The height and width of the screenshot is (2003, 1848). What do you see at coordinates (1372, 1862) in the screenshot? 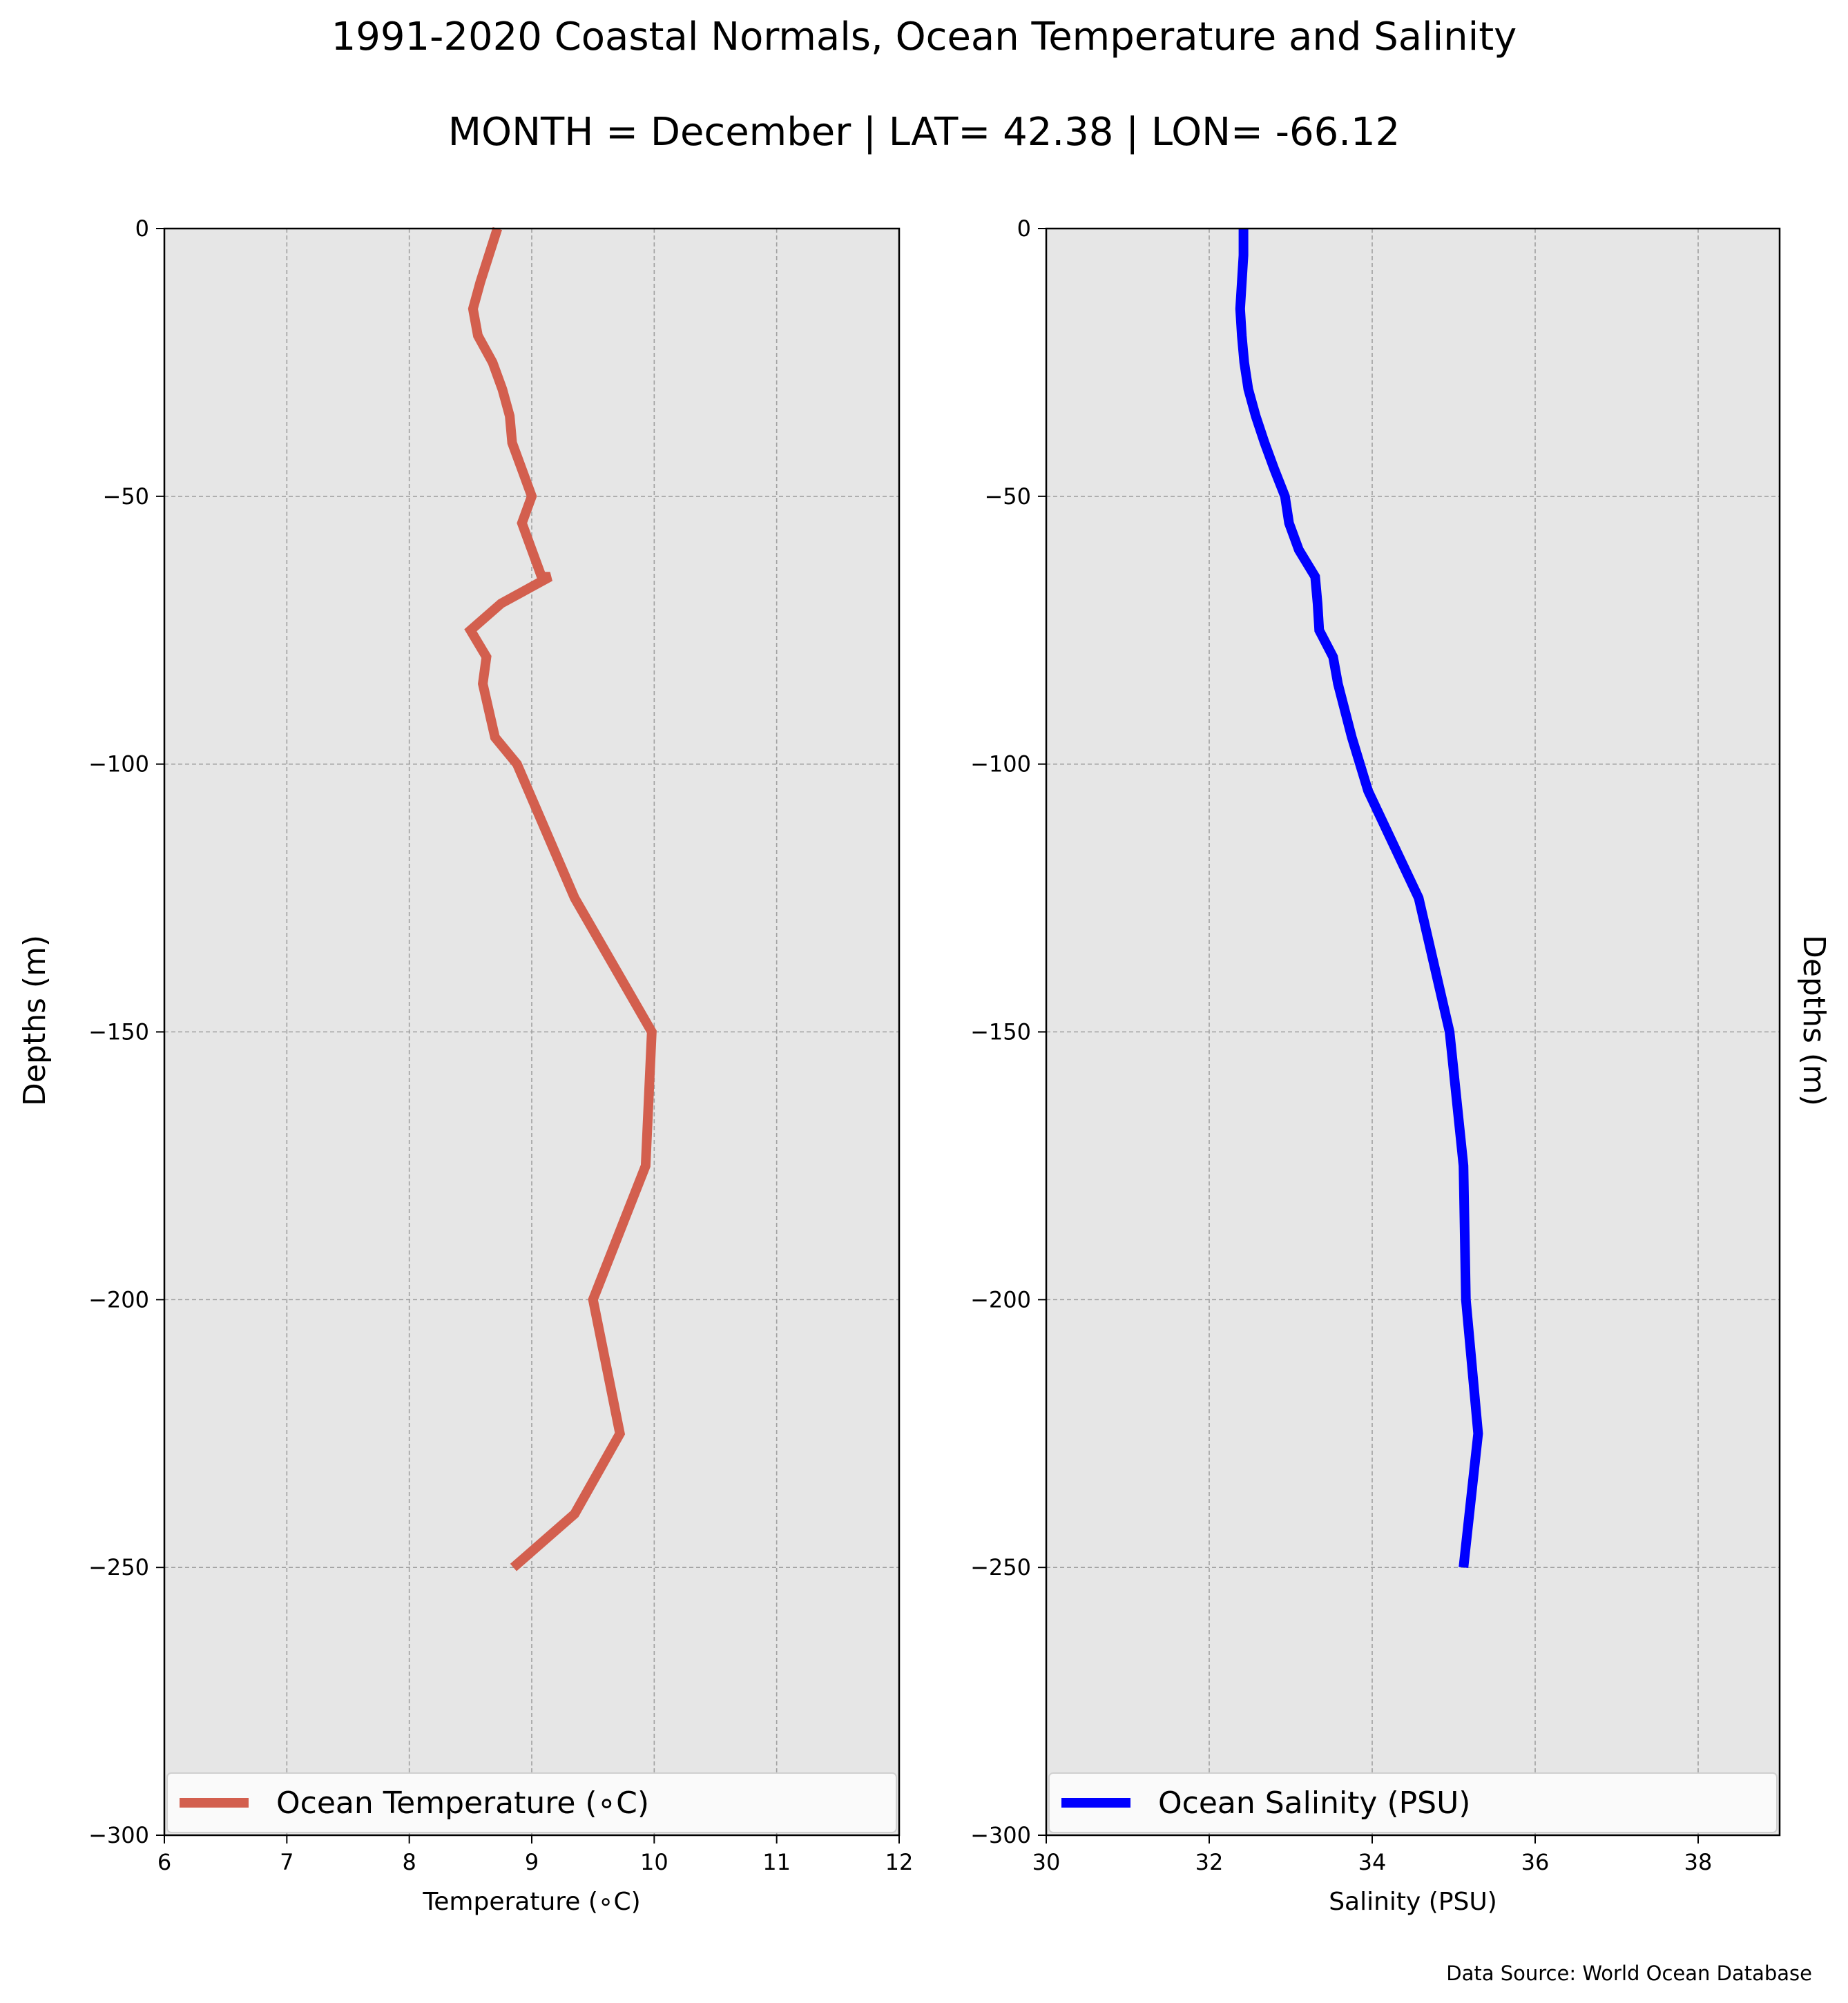
I see `sal-x-tick-label: 34` at bounding box center [1372, 1862].